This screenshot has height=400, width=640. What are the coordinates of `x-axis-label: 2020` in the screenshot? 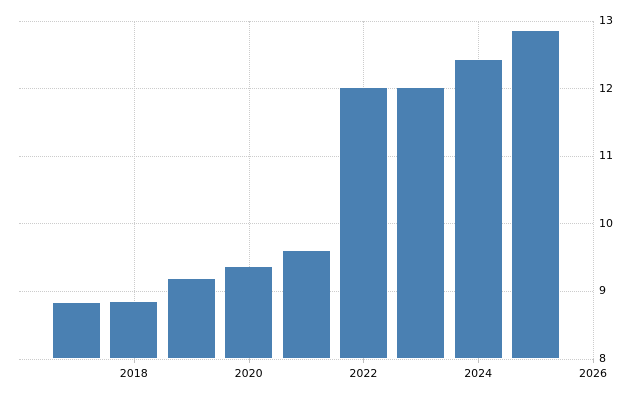 It's located at (248, 373).